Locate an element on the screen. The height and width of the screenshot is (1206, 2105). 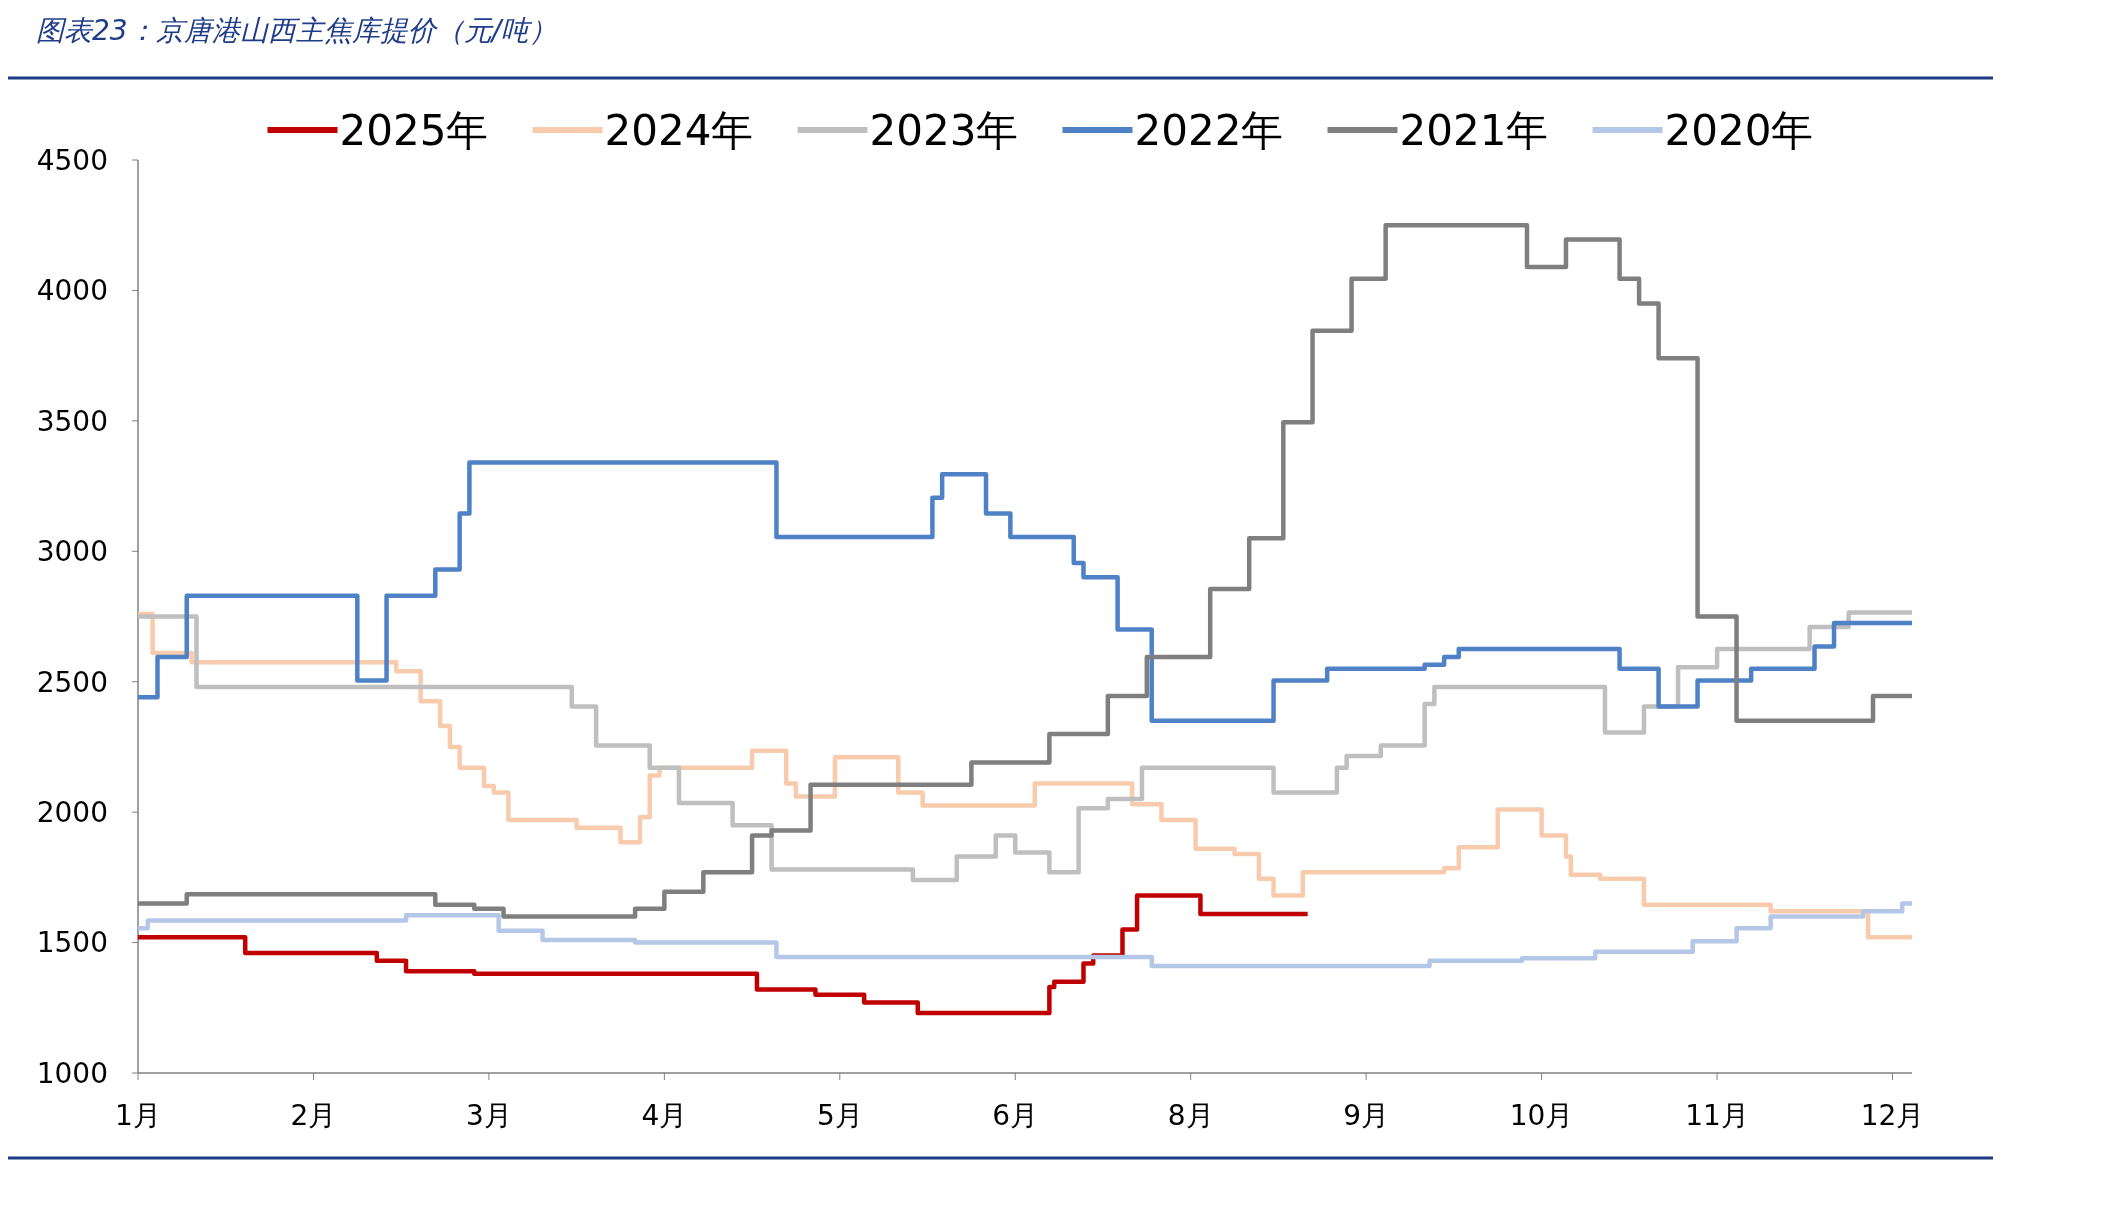
y-tick-label: 3000 is located at coordinates (72, 552).